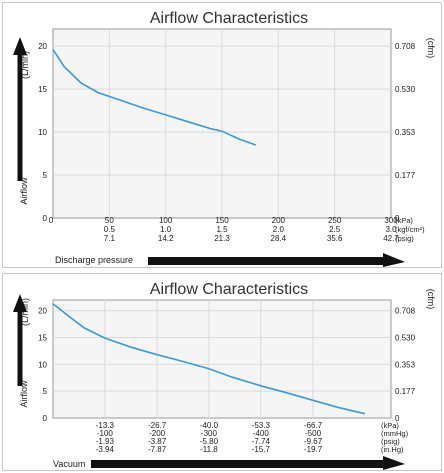  Describe the element at coordinates (157, 433) in the screenshot. I see `x-tick-label: -200` at that location.